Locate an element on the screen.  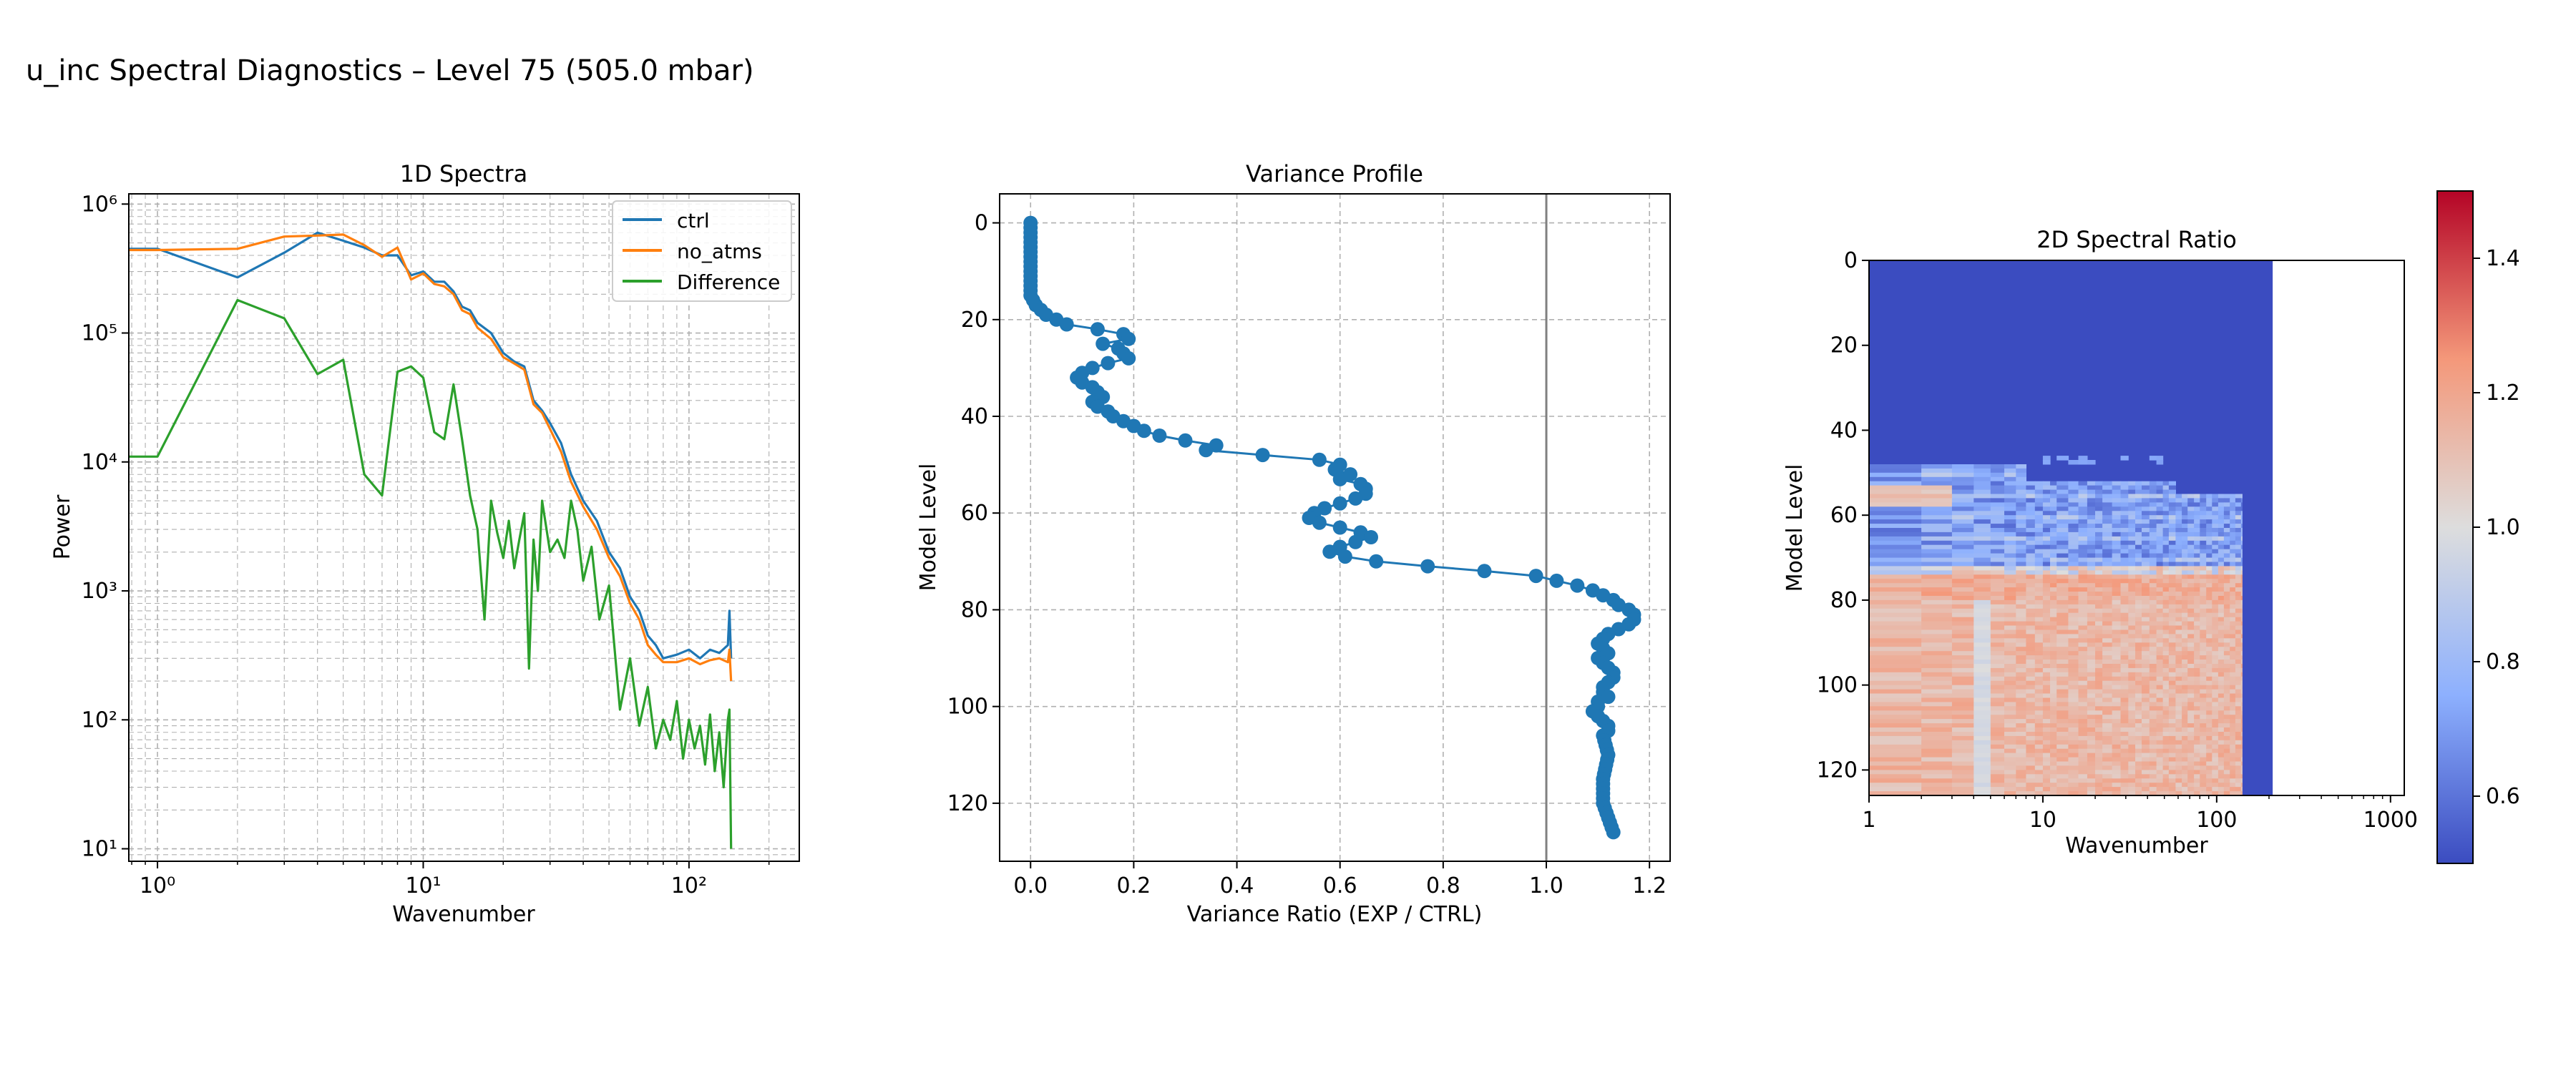
spectra-lines is located at coordinates (431, 540).